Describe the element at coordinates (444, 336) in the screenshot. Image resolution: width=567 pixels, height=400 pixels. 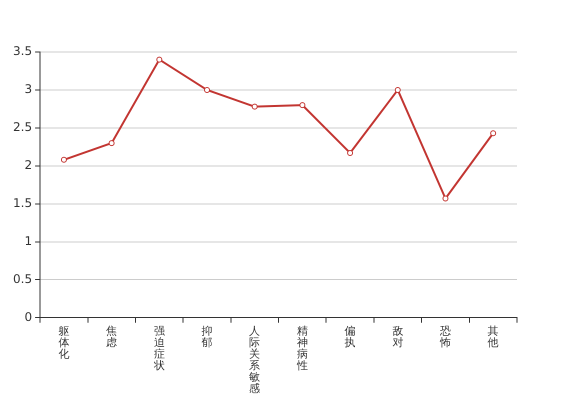
I see `x-tick-label: 恐怖` at that location.